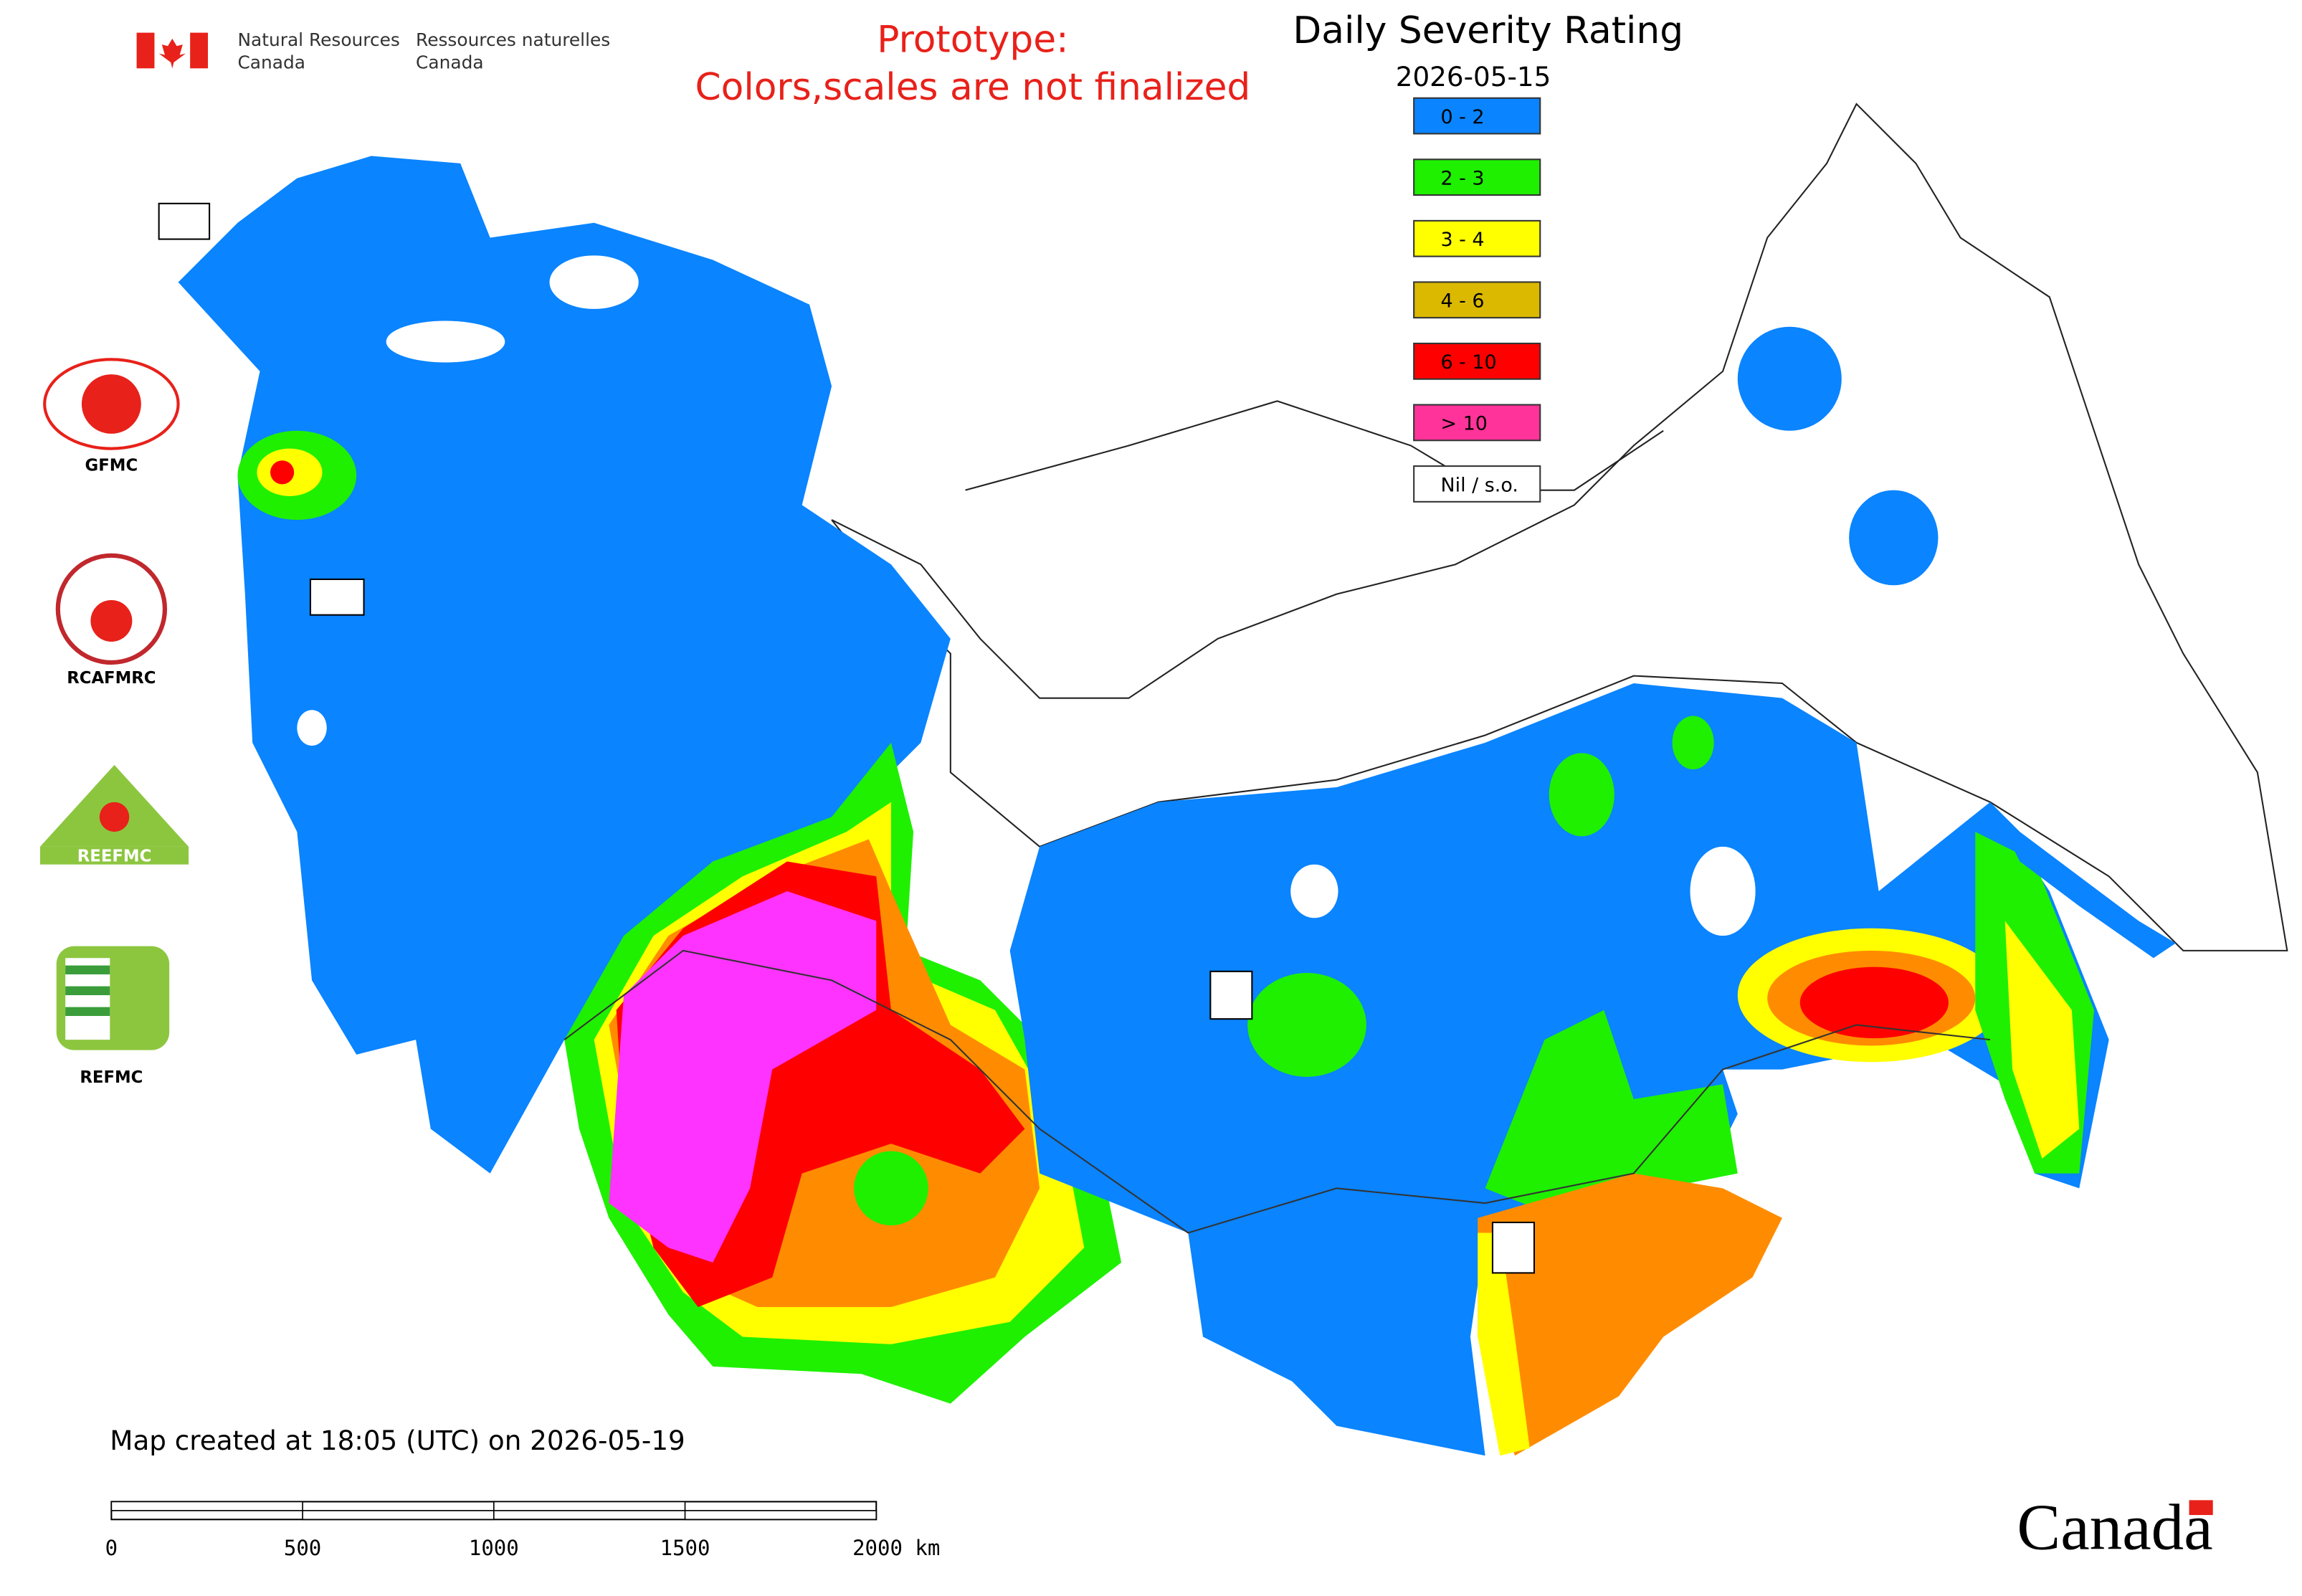 The image size is (2302, 1596). Describe the element at coordinates (2114, 1527) in the screenshot. I see `wordmark: Canada` at that location.